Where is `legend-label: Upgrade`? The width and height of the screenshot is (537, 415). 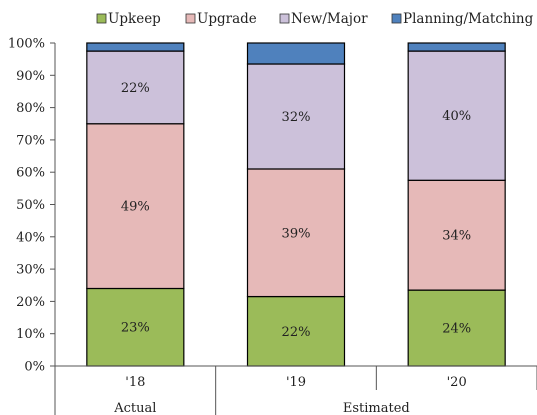 legend-label: Upgrade is located at coordinates (227, 19).